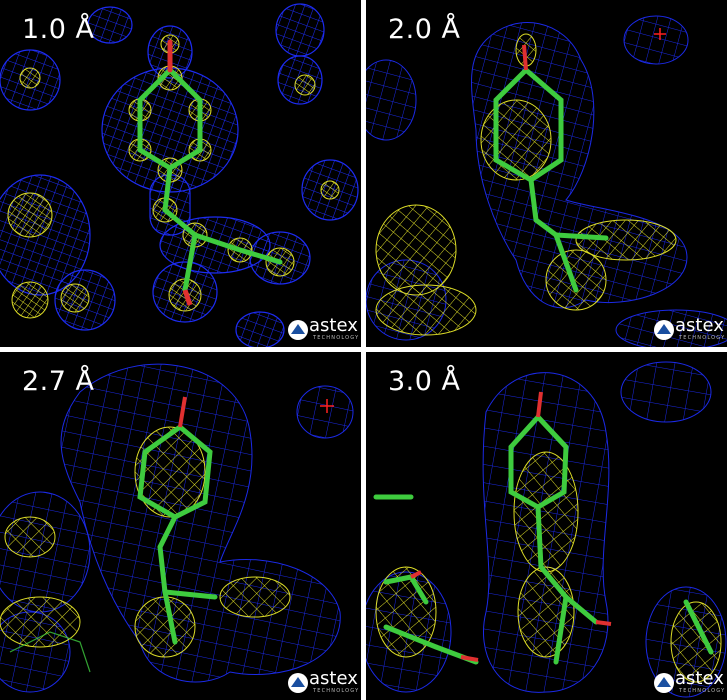  I want to click on resolution-label: 3.0 Å, so click(424, 381).